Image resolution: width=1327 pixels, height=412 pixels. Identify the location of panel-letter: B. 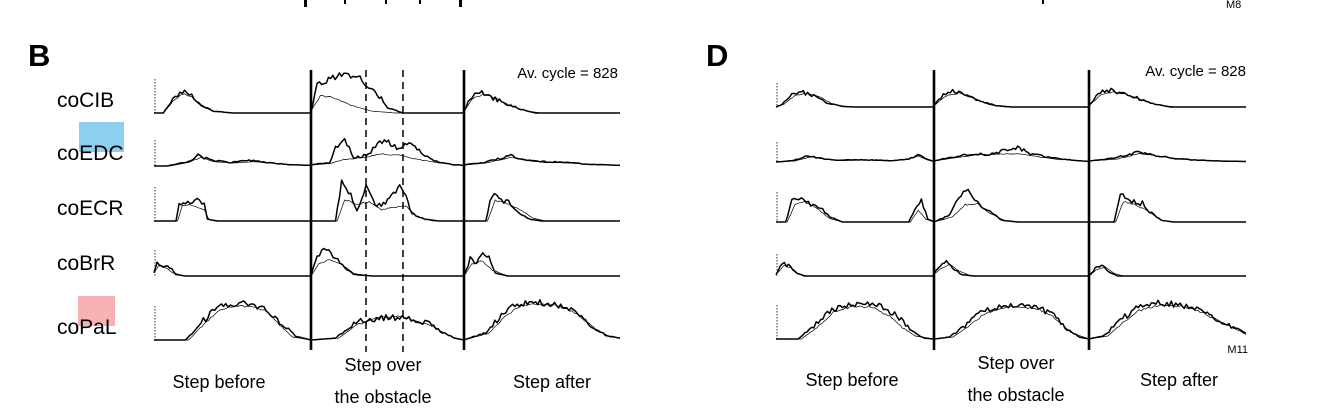
(39, 55).